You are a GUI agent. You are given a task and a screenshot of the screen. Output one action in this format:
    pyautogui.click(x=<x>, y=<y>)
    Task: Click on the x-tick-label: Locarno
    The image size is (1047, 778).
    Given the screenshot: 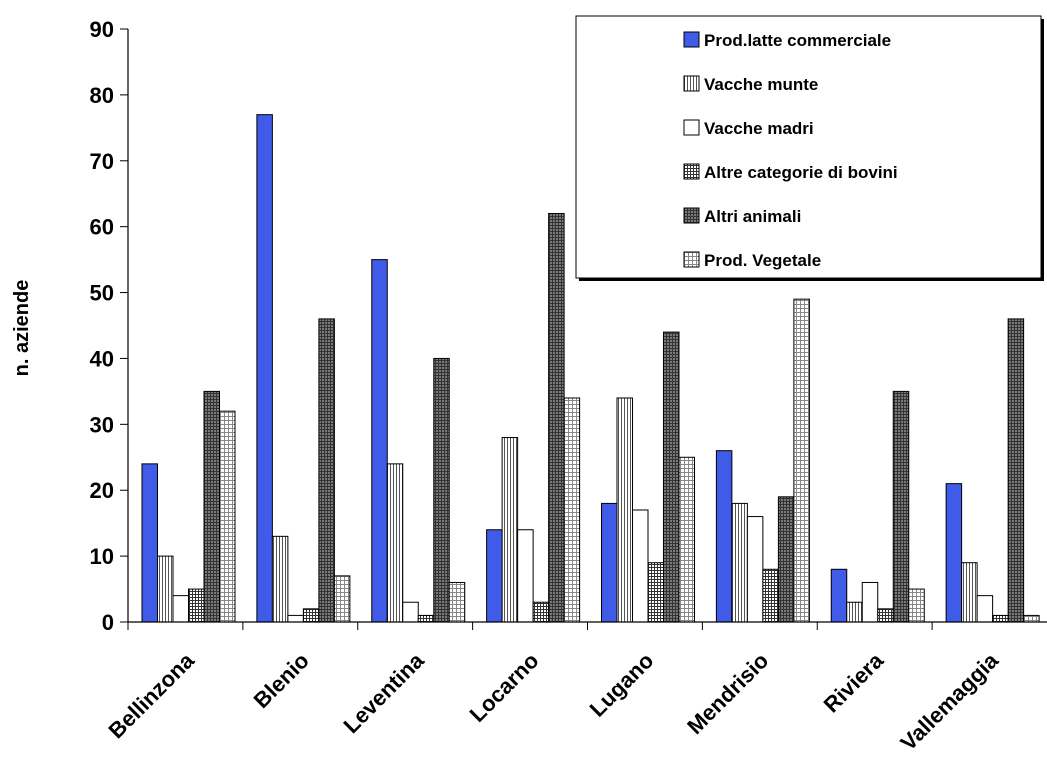 What is the action you would take?
    pyautogui.click(x=504, y=687)
    